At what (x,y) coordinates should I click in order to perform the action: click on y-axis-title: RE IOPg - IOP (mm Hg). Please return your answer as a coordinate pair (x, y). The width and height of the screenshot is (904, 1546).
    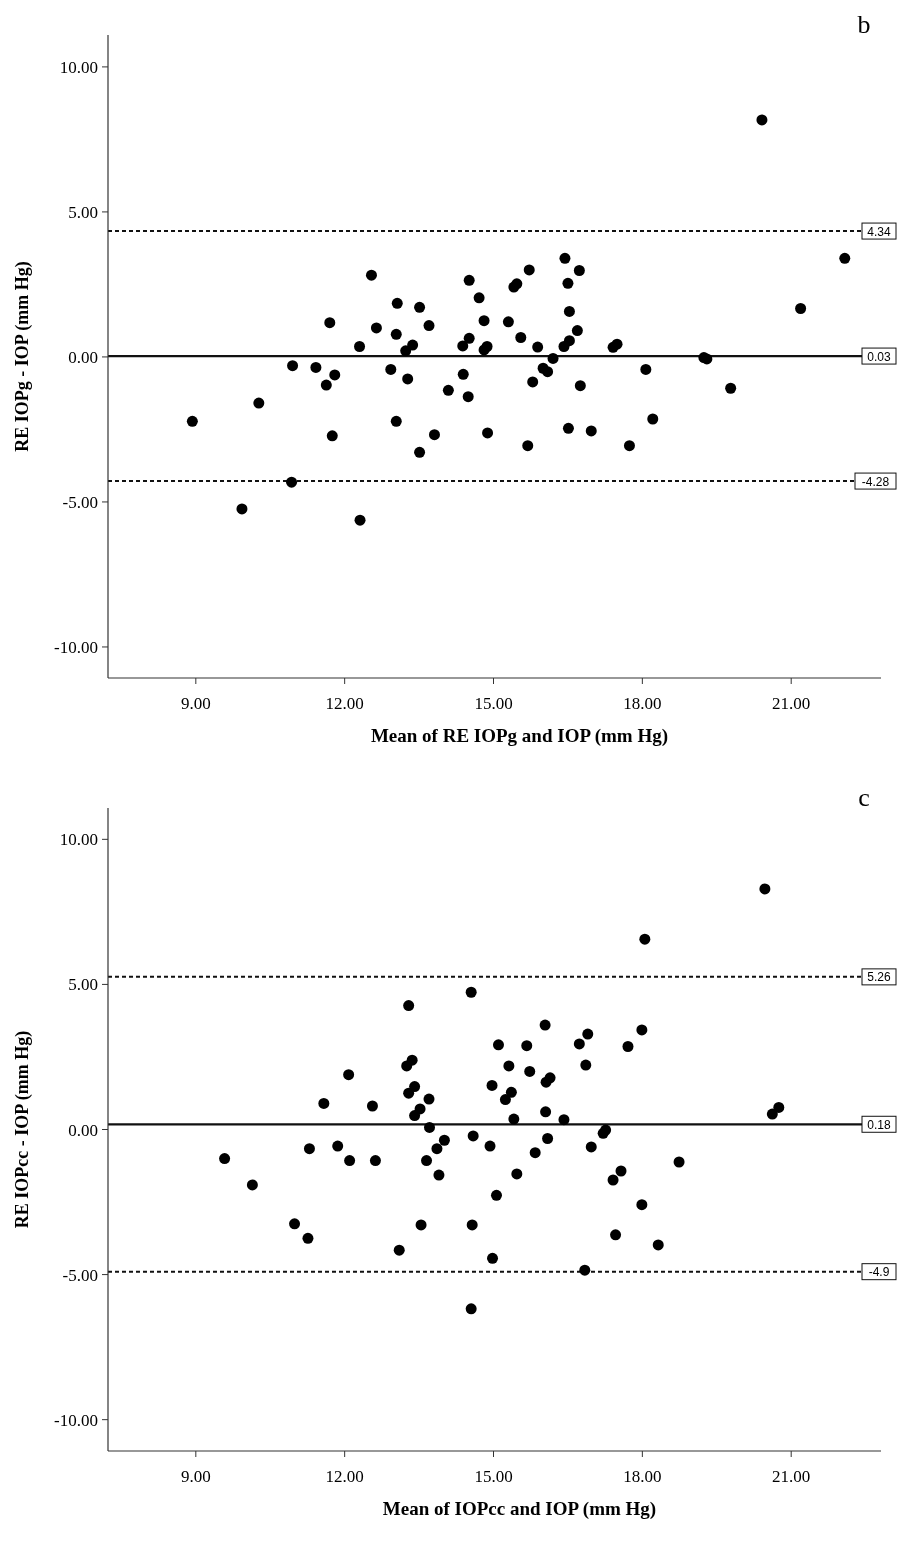
    Looking at the image, I should click on (22, 356).